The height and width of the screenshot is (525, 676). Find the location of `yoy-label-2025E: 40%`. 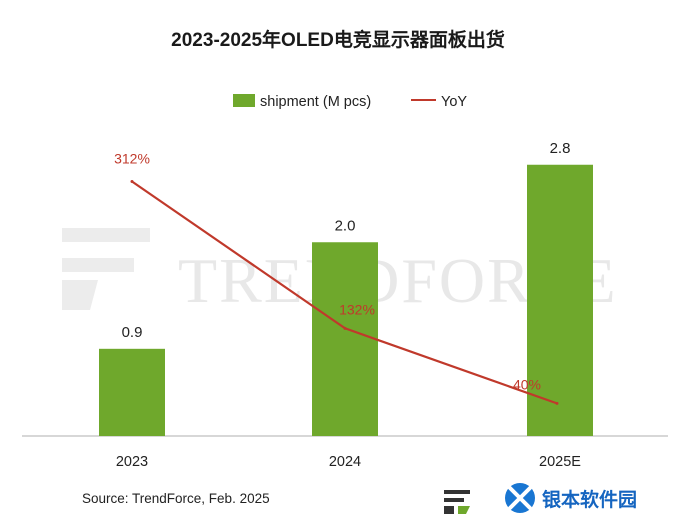

yoy-label-2025E: 40% is located at coordinates (527, 384).